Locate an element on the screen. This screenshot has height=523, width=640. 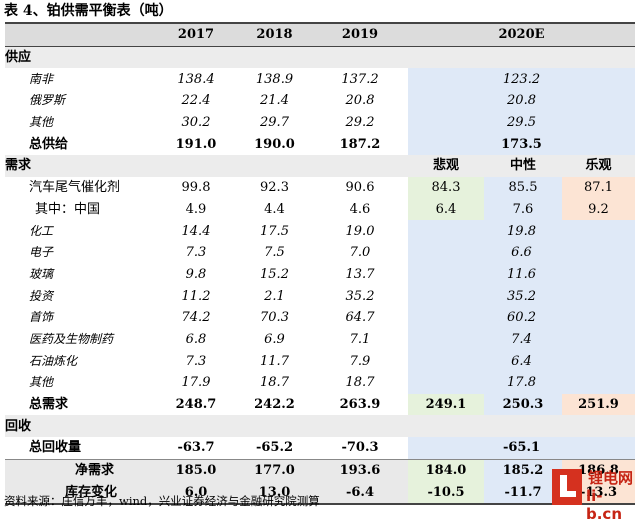
cell-neutral: 250.3 is located at coordinates (523, 404).